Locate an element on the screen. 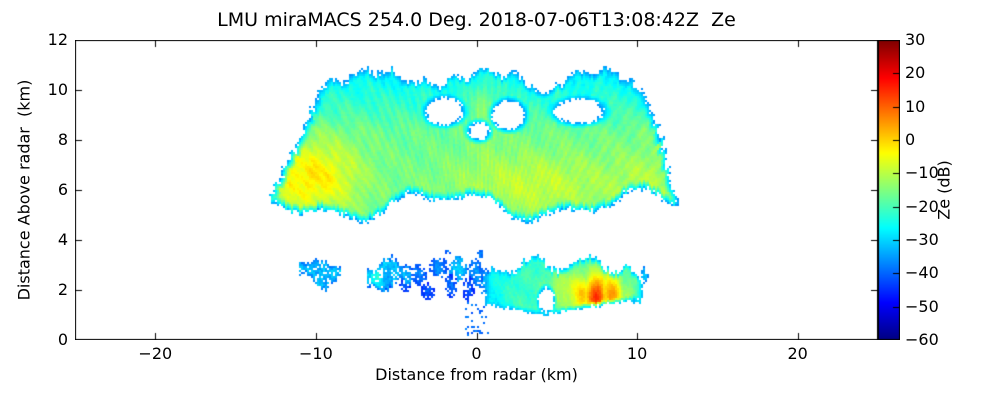  colorbar-tick-label: 10 is located at coordinates (915, 106).